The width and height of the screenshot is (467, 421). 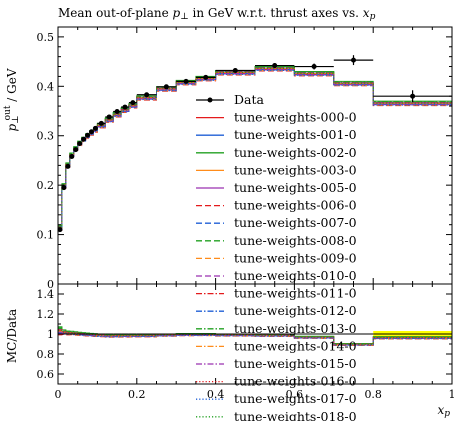 I want to click on ratio-tick-label: 0.6, so click(x=46, y=374).